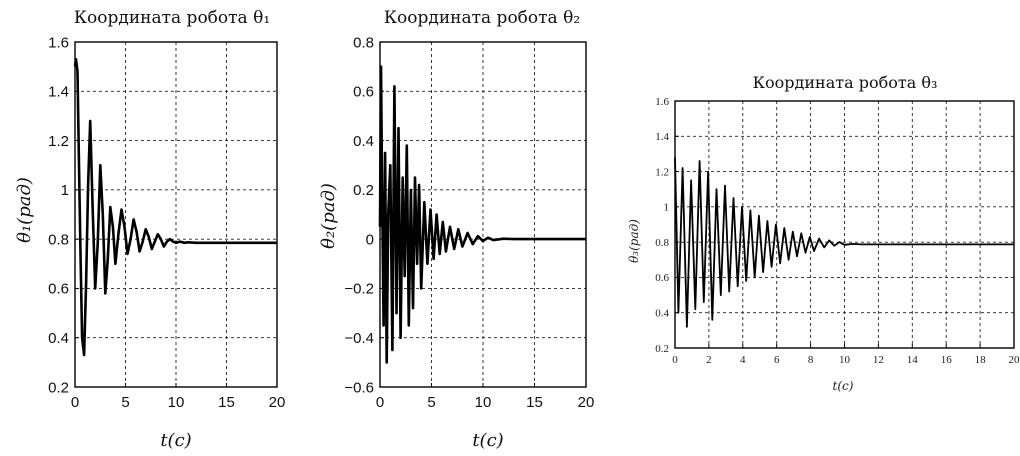  I want to click on y-axis-label: θ₃(рад), so click(634, 241).